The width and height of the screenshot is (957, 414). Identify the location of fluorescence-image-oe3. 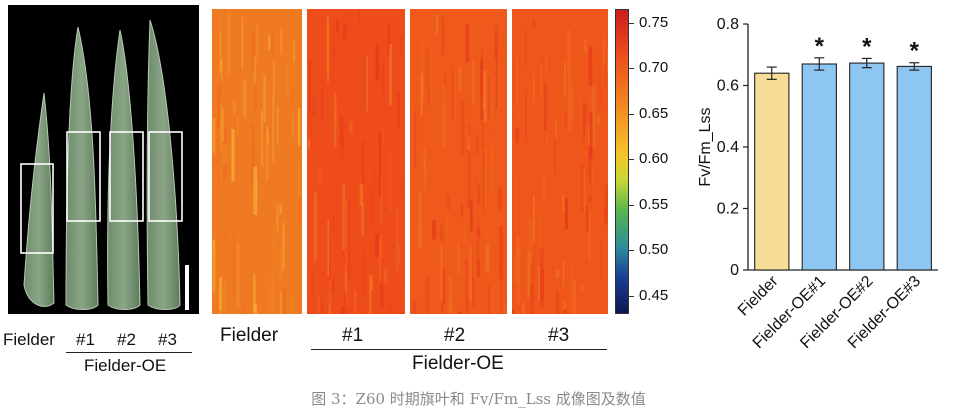
(560, 161).